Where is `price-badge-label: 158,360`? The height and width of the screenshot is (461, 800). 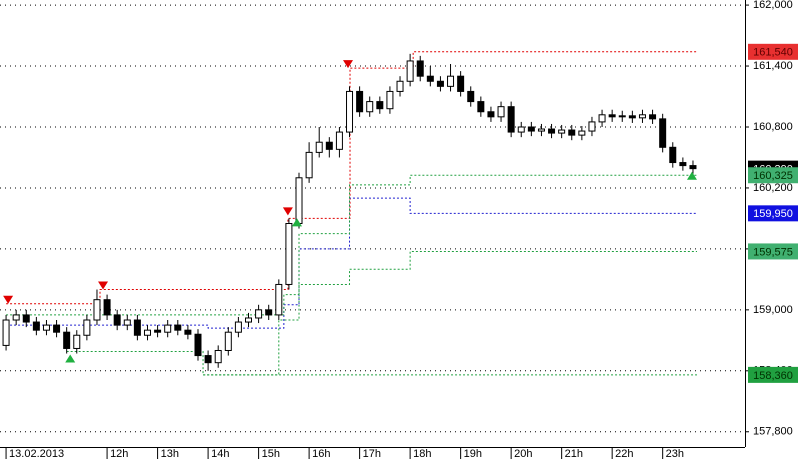 price-badge-label: 158,360 is located at coordinates (773, 376).